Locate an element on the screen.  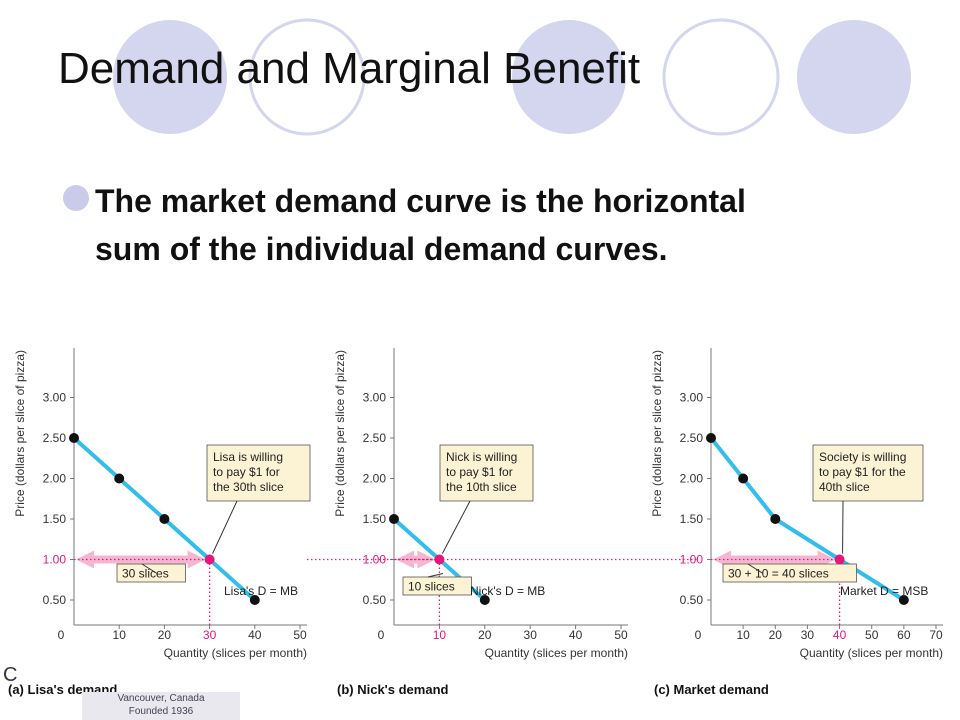
x-tick-label: 60 is located at coordinates (904, 635).